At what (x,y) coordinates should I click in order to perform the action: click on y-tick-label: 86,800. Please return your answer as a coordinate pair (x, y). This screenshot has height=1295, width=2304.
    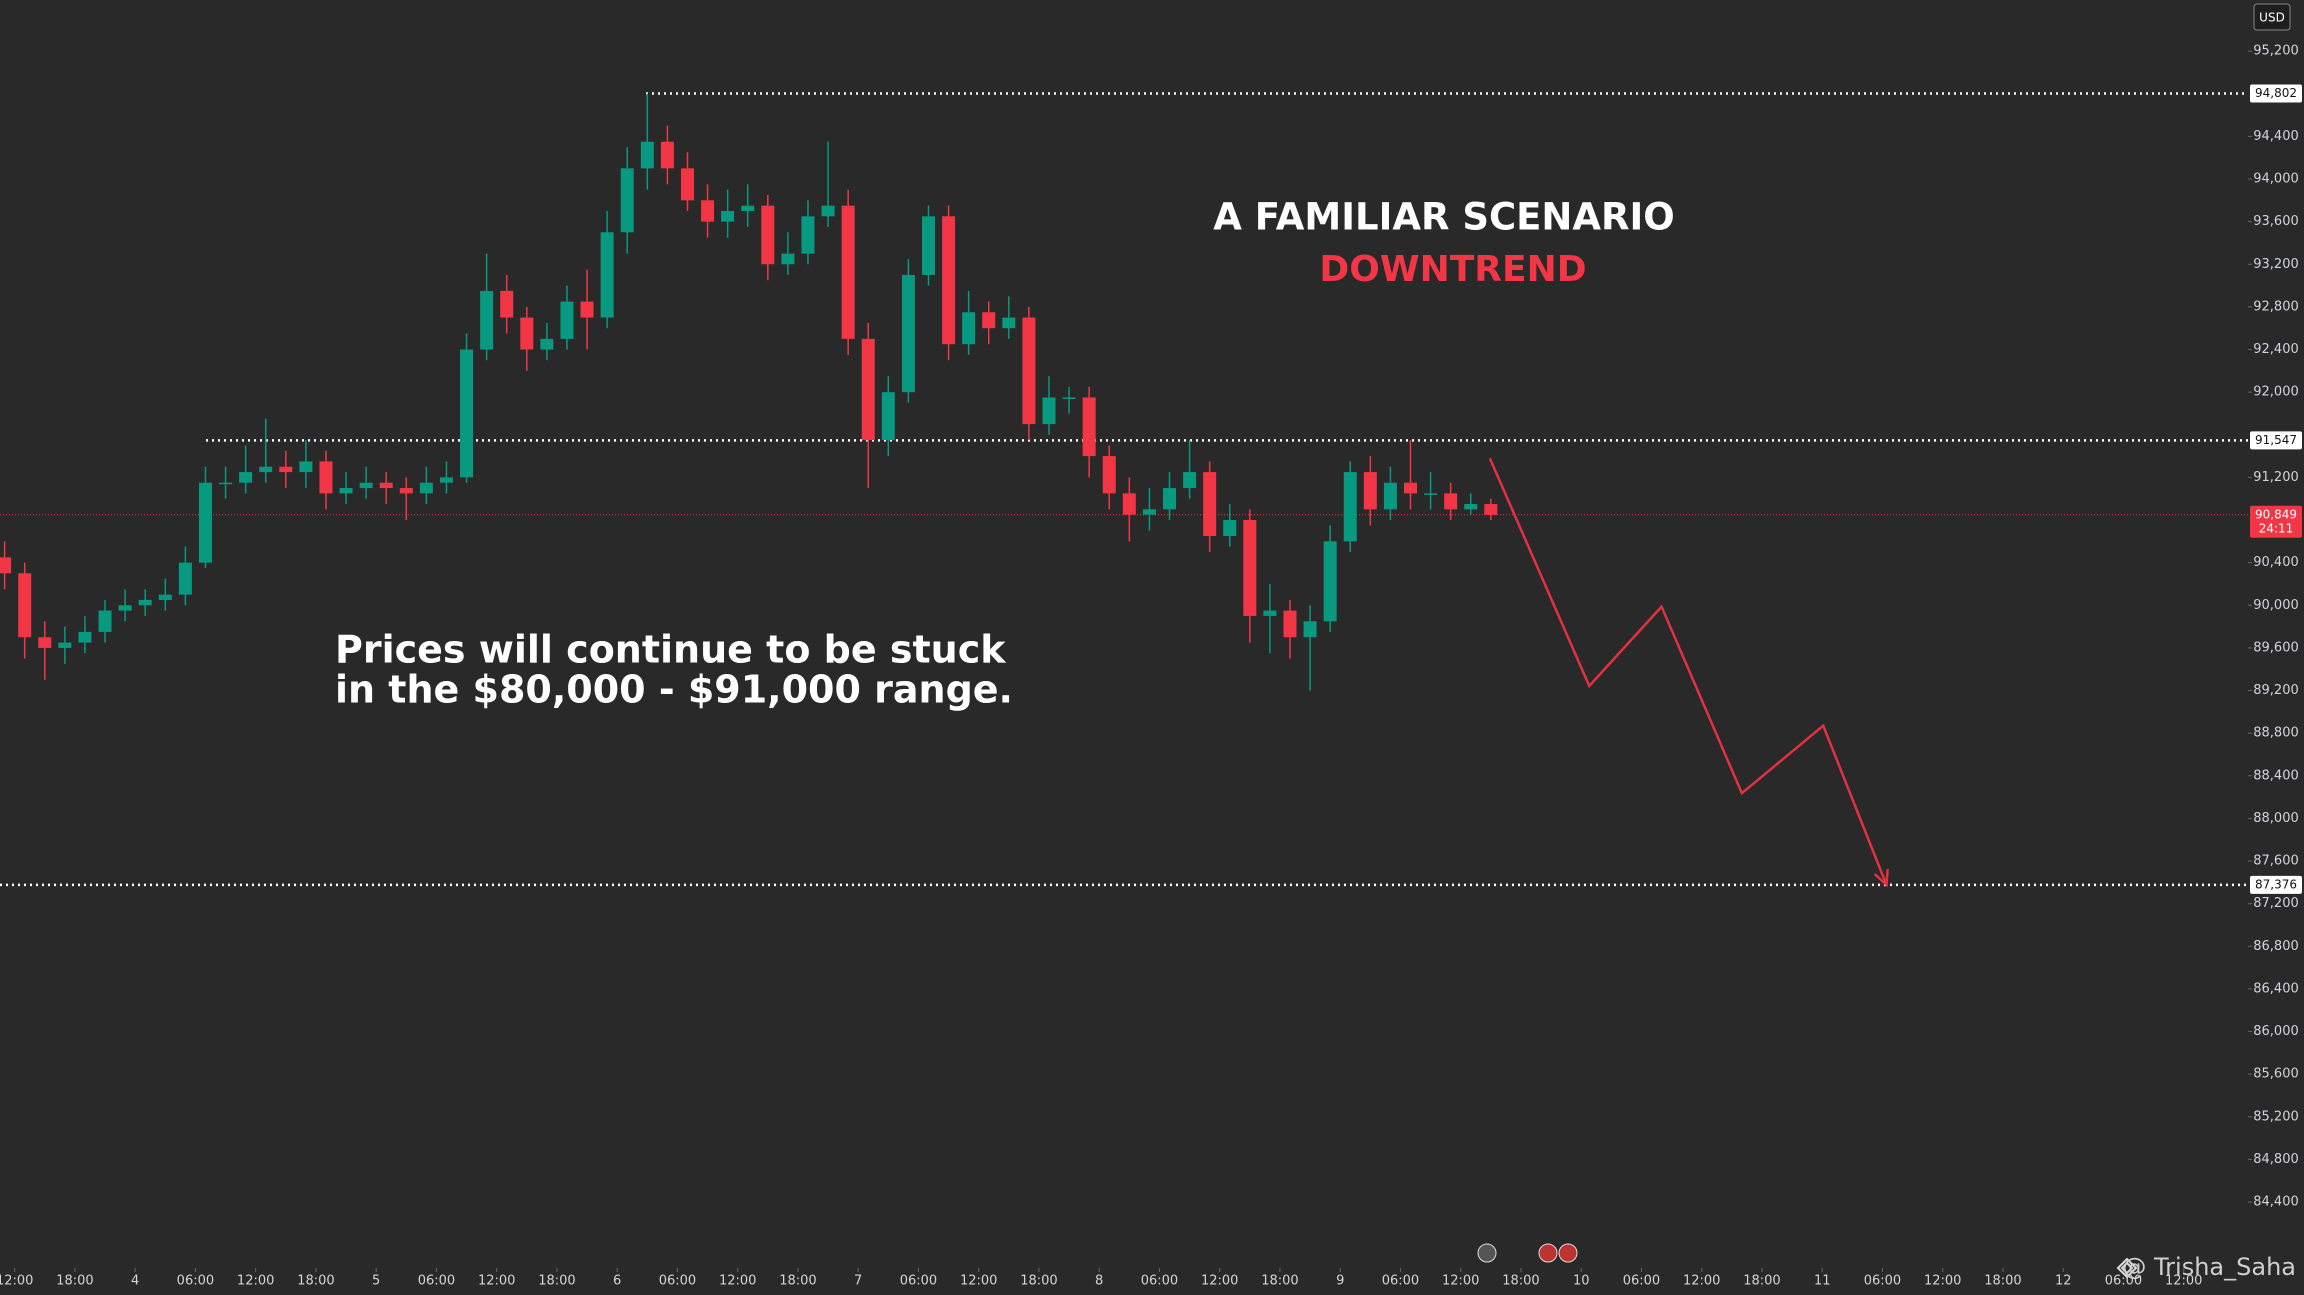
    Looking at the image, I should click on (2276, 946).